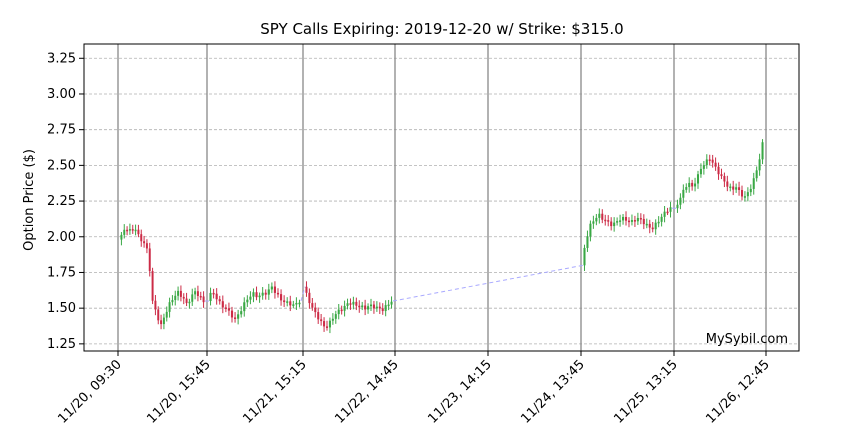 The image size is (841, 437). What do you see at coordinates (61, 237) in the screenshot?
I see `y-tick-label: 2.00` at bounding box center [61, 237].